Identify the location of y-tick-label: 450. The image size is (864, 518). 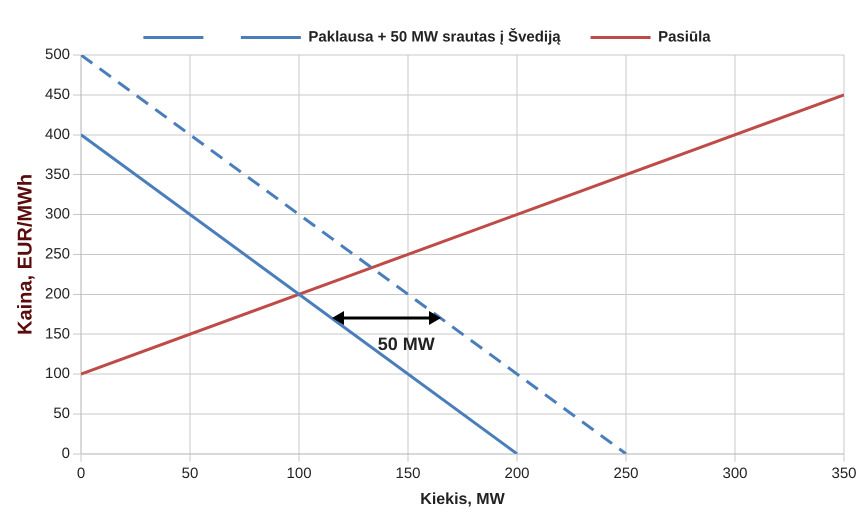
(57, 95).